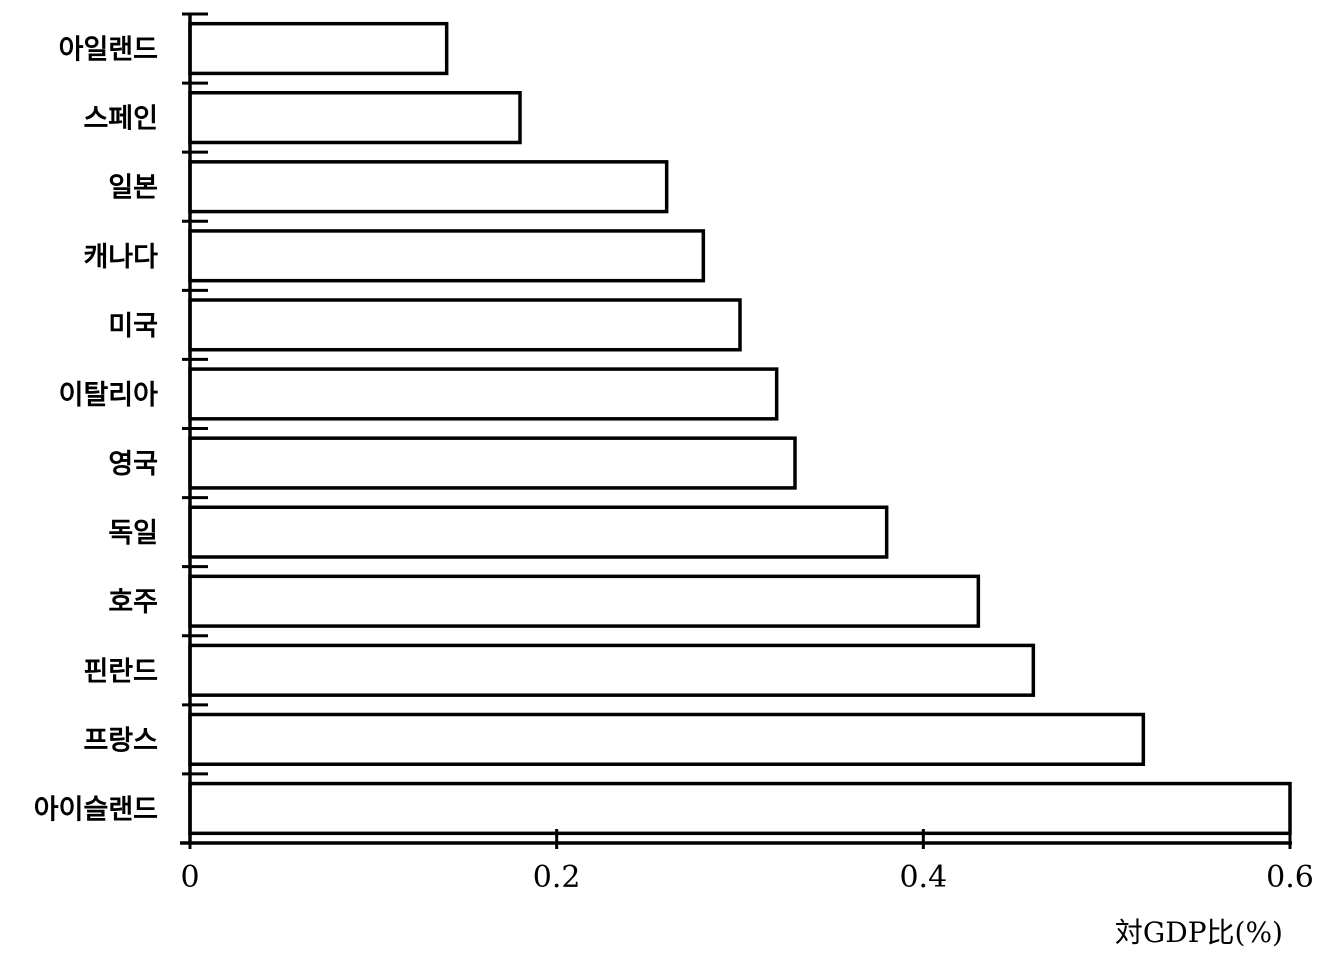 The image size is (1337, 953). Describe the element at coordinates (120, 740) in the screenshot. I see `category-label-10: 프랑스` at that location.